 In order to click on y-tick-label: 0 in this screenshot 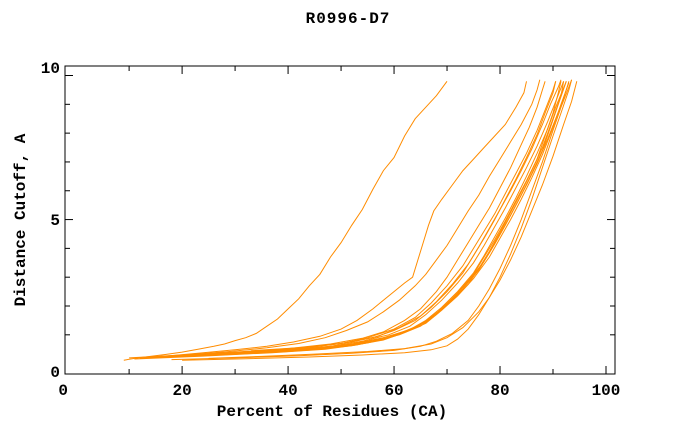, I will do `click(55, 373)`.